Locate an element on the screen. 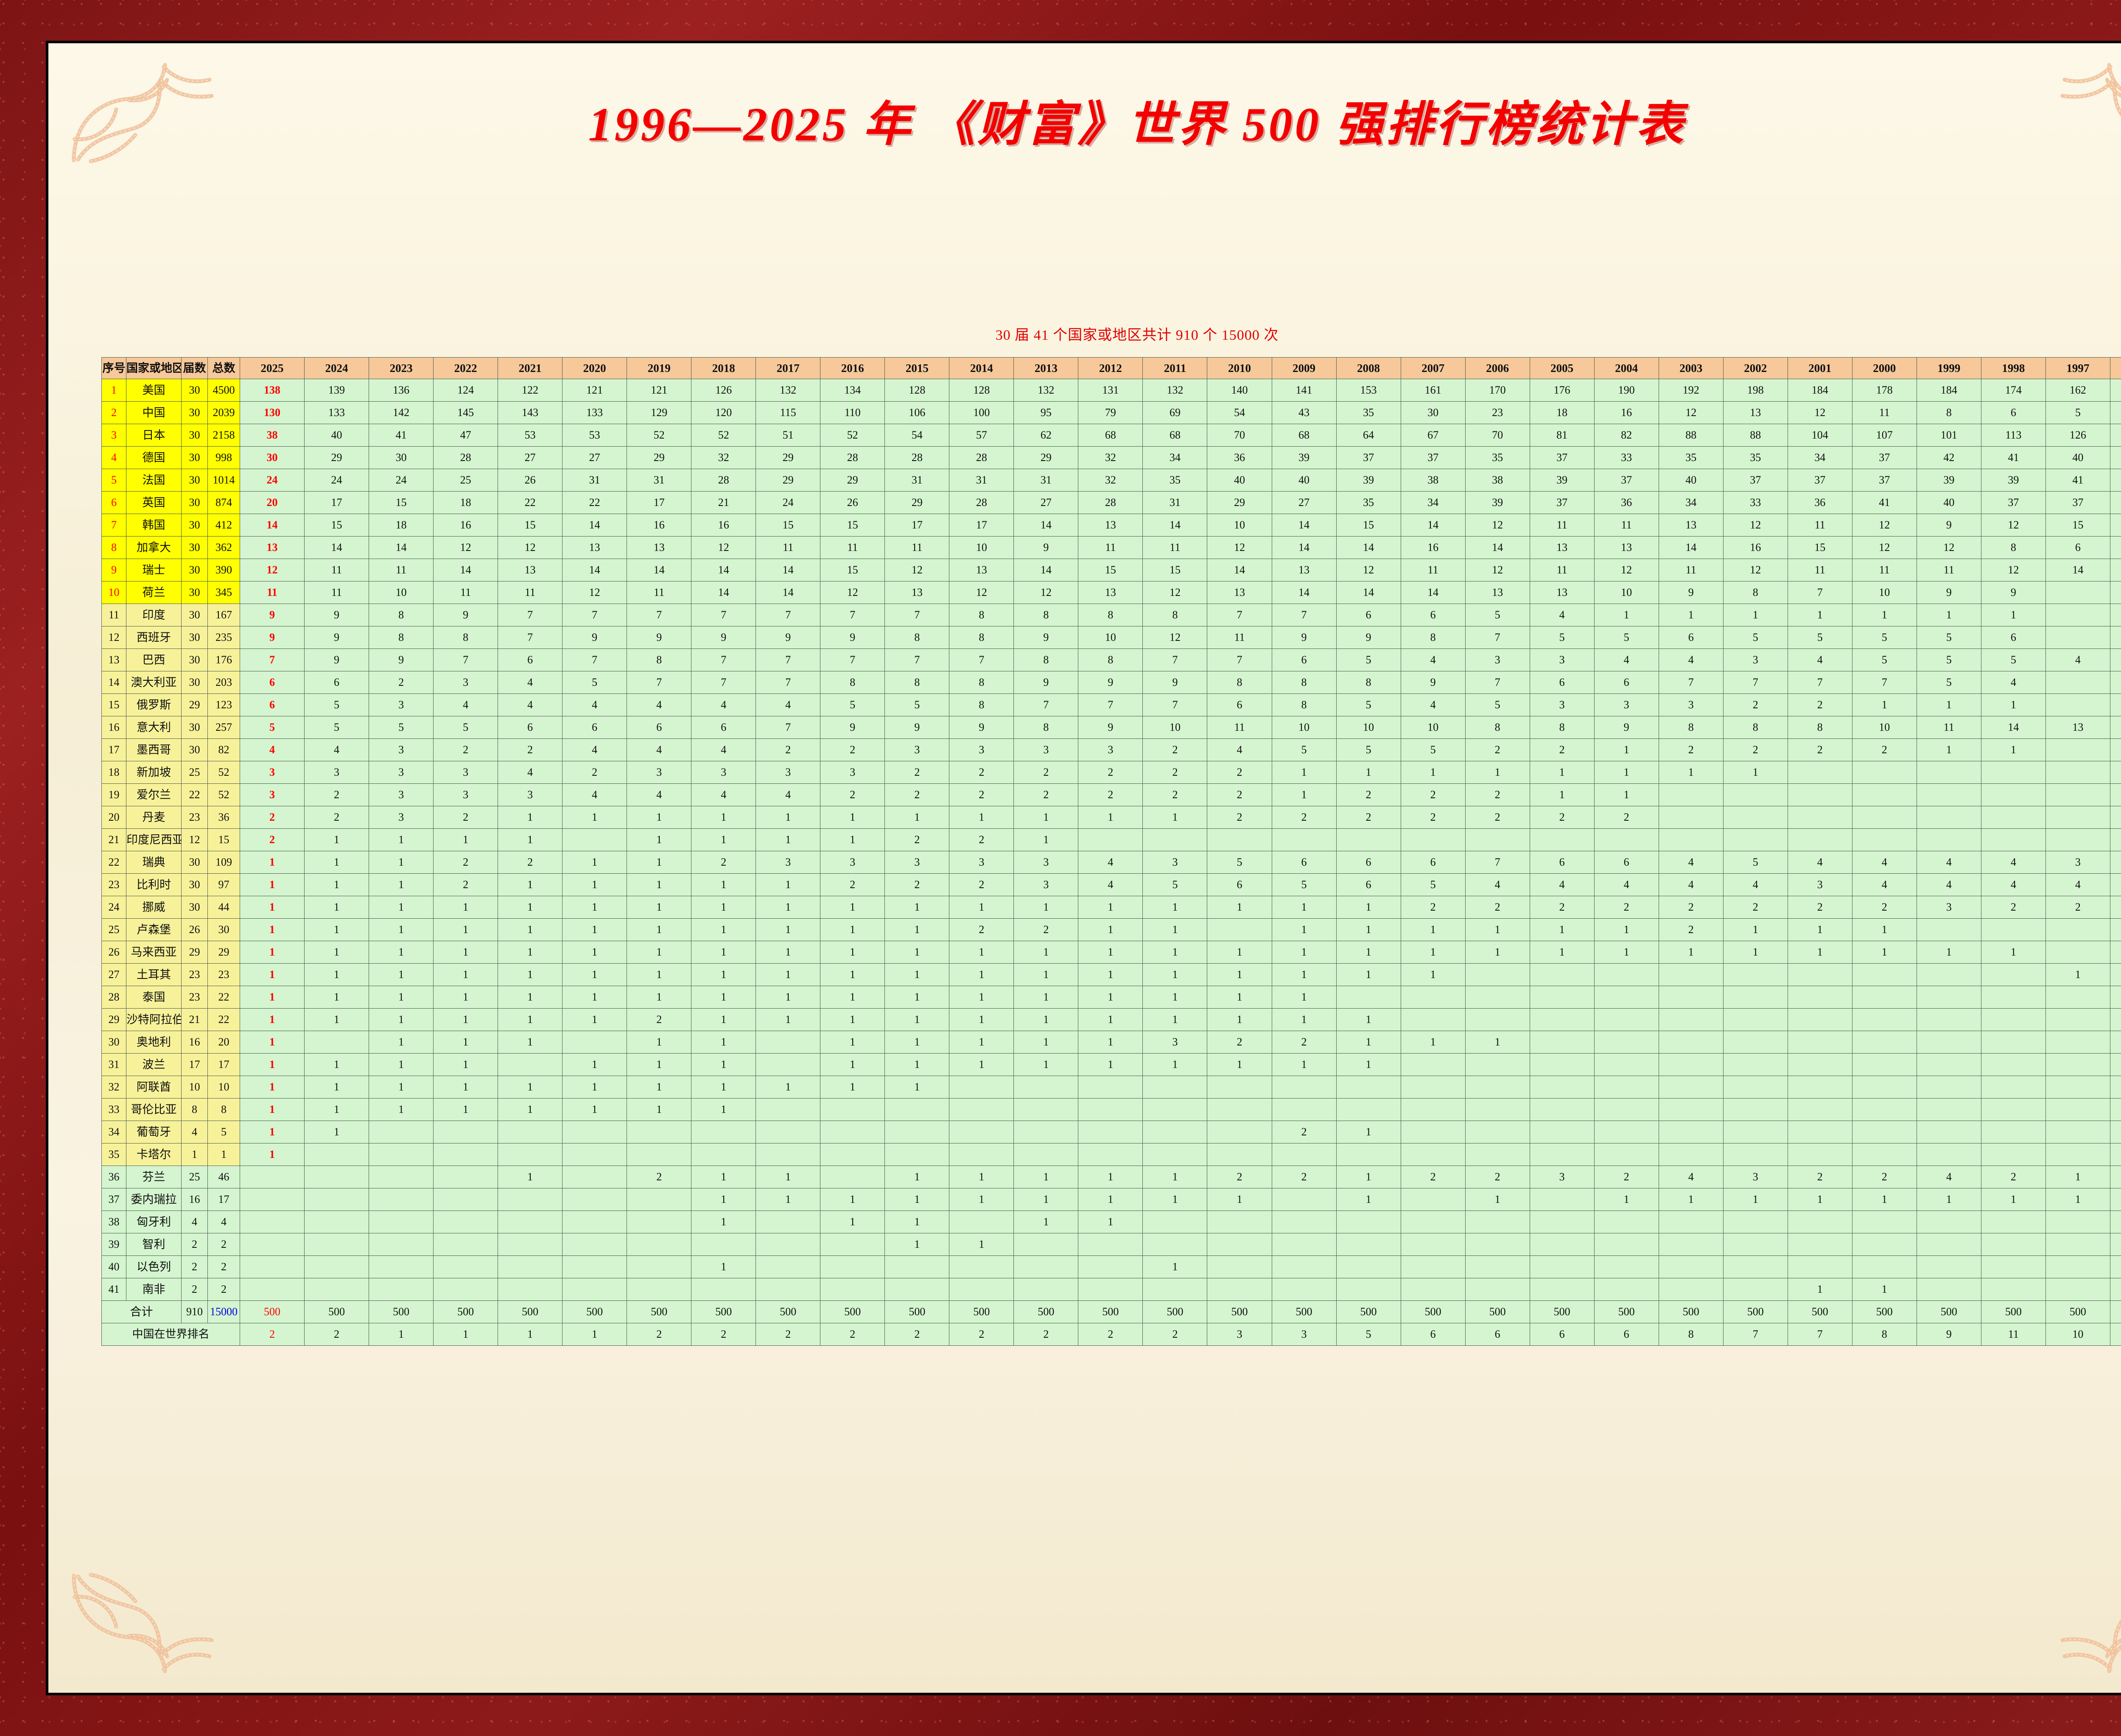 This screenshot has height=1736, width=2121. cell-sessions: 22 is located at coordinates (195, 795).